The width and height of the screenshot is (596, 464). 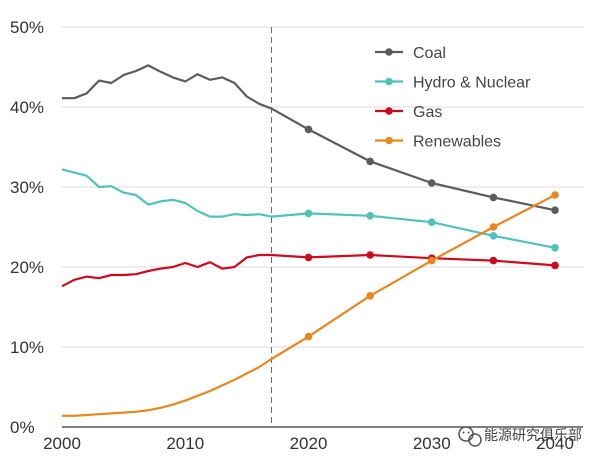 I want to click on legend-item: Coal, so click(x=410, y=53).